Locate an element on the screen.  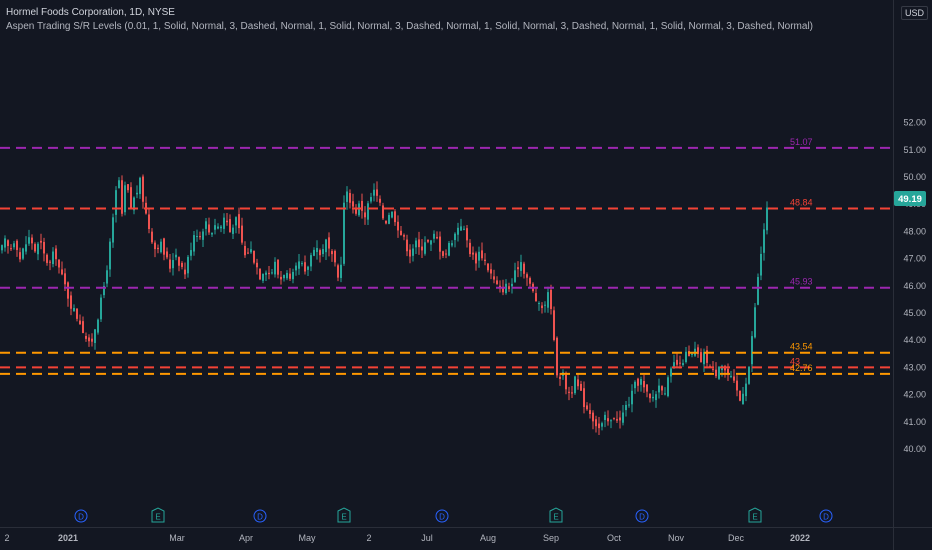
dividend-marker is located at coordinates (81, 516).